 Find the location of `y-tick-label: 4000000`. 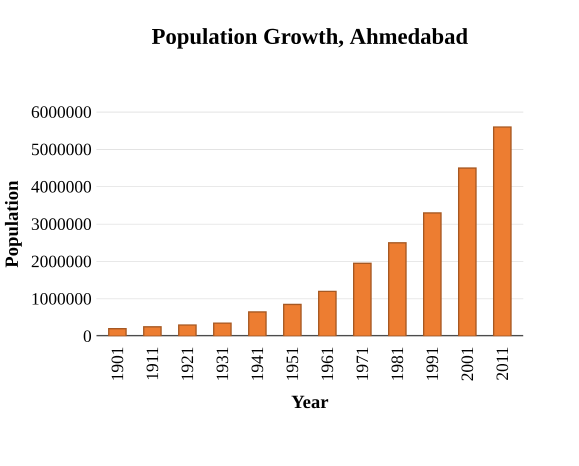

y-tick-label: 4000000 is located at coordinates (61, 187).